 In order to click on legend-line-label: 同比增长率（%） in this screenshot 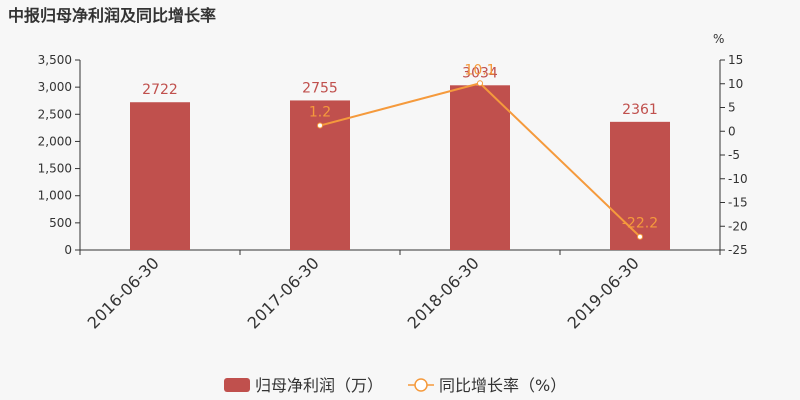, I will do `click(502, 385)`.